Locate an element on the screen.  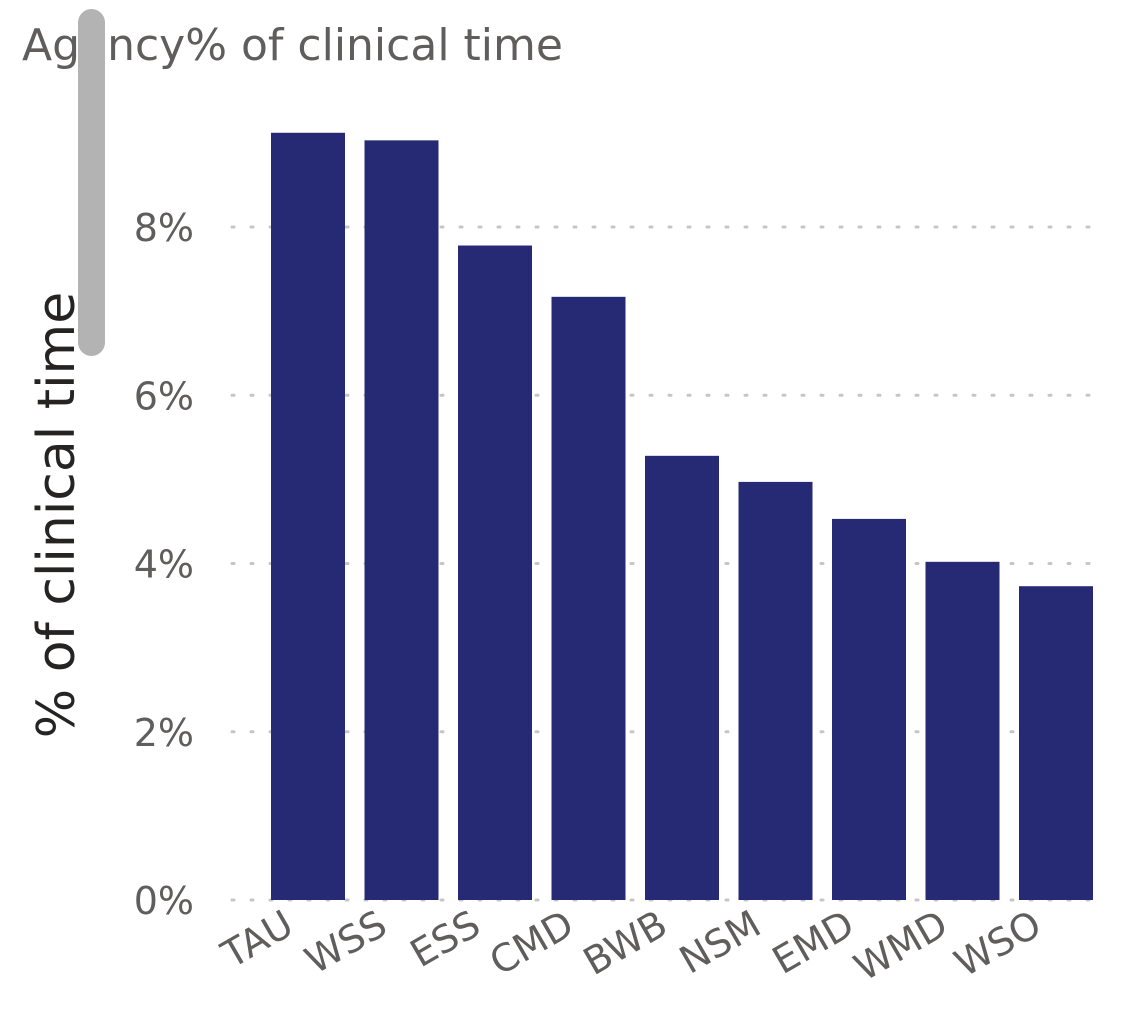
y-tick-label: 4% is located at coordinates (164, 565).